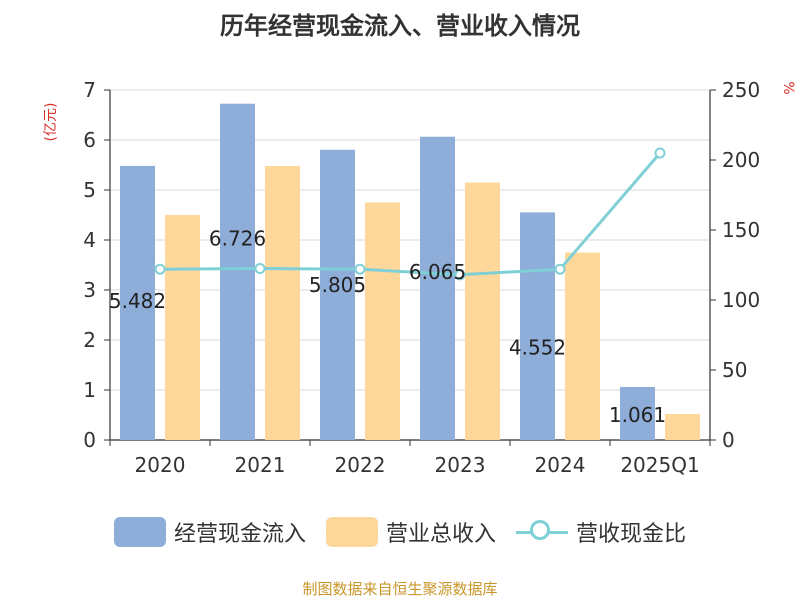 This screenshot has width=800, height=600. I want to click on data-label-cash-inflow: 5.482, so click(137, 301).